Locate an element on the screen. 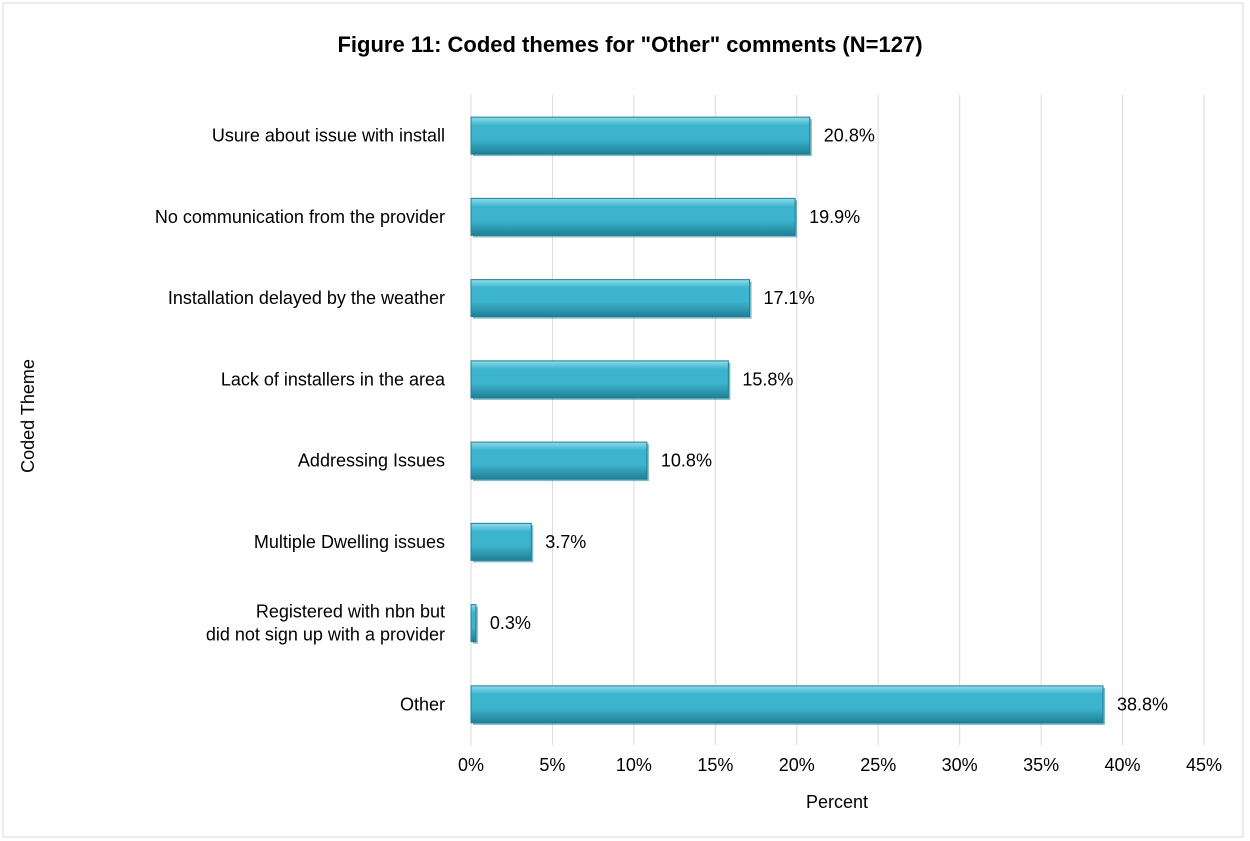 The height and width of the screenshot is (841, 1250). x-tick-label: 40% is located at coordinates (1123, 765).